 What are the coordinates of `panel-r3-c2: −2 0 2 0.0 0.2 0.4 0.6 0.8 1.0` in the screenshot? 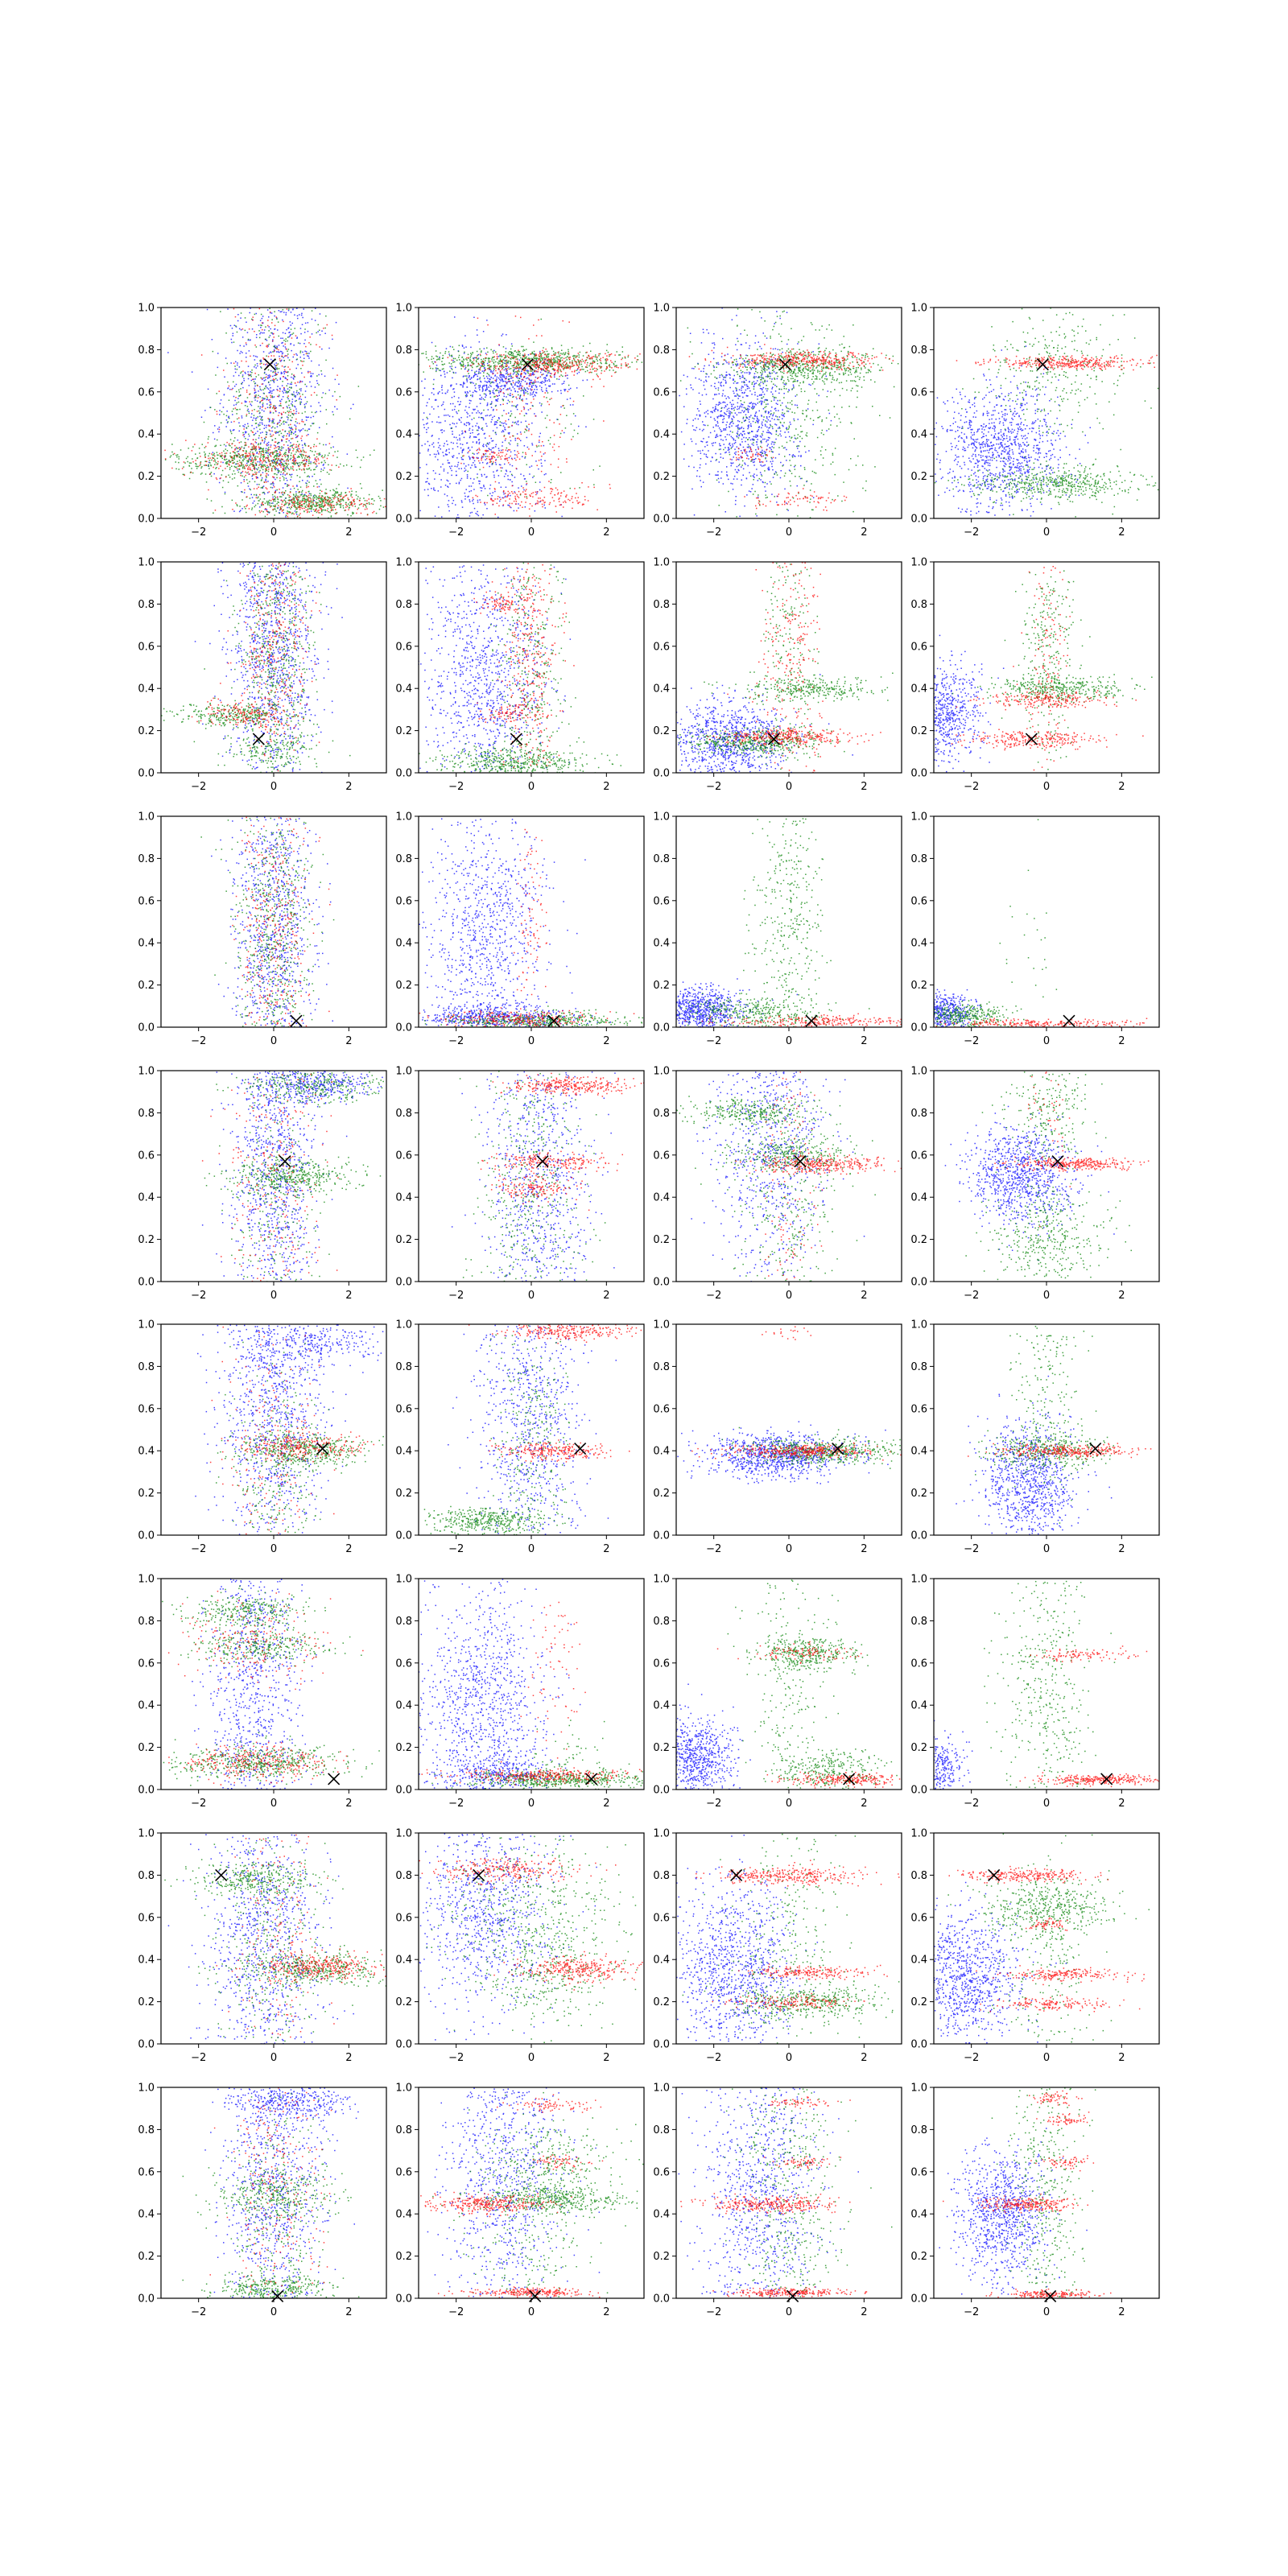 It's located at (520, 929).